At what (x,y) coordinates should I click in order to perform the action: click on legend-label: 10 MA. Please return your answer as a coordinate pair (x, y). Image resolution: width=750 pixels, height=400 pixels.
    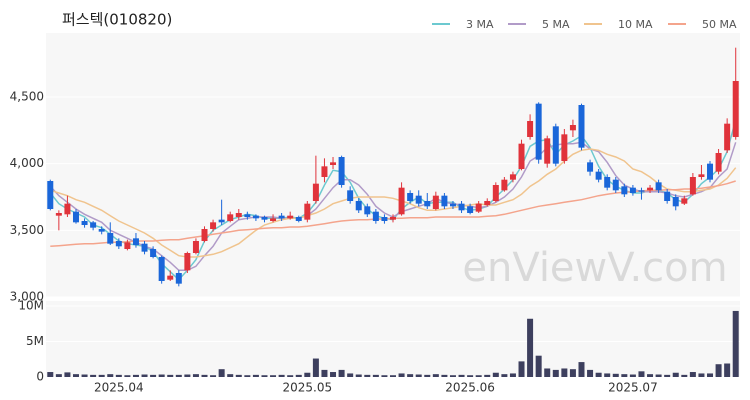
    Looking at the image, I should click on (635, 24).